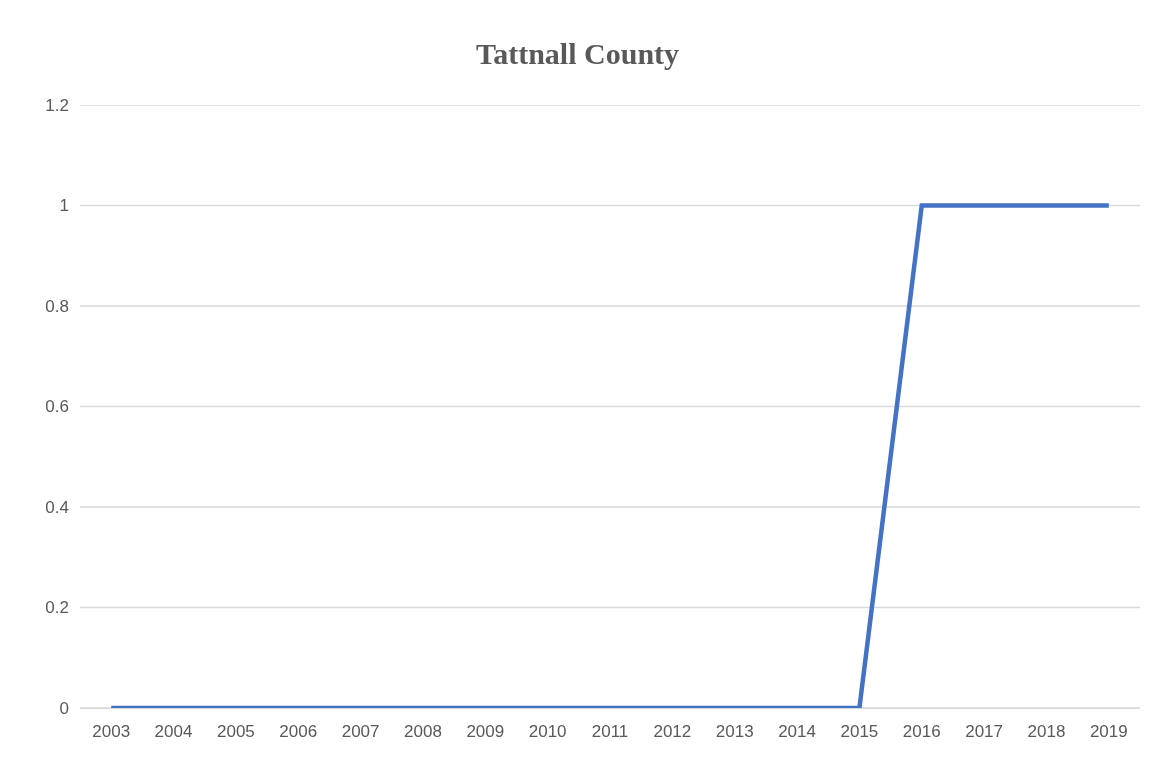 The width and height of the screenshot is (1155, 764). I want to click on x-tick-label: 2016, so click(921, 732).